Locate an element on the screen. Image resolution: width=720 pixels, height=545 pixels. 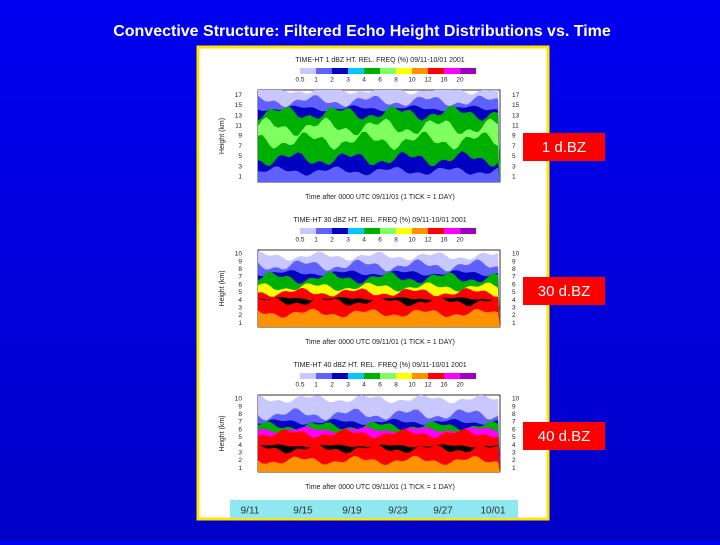
field-label: 1 d.BZ is located at coordinates (564, 147).